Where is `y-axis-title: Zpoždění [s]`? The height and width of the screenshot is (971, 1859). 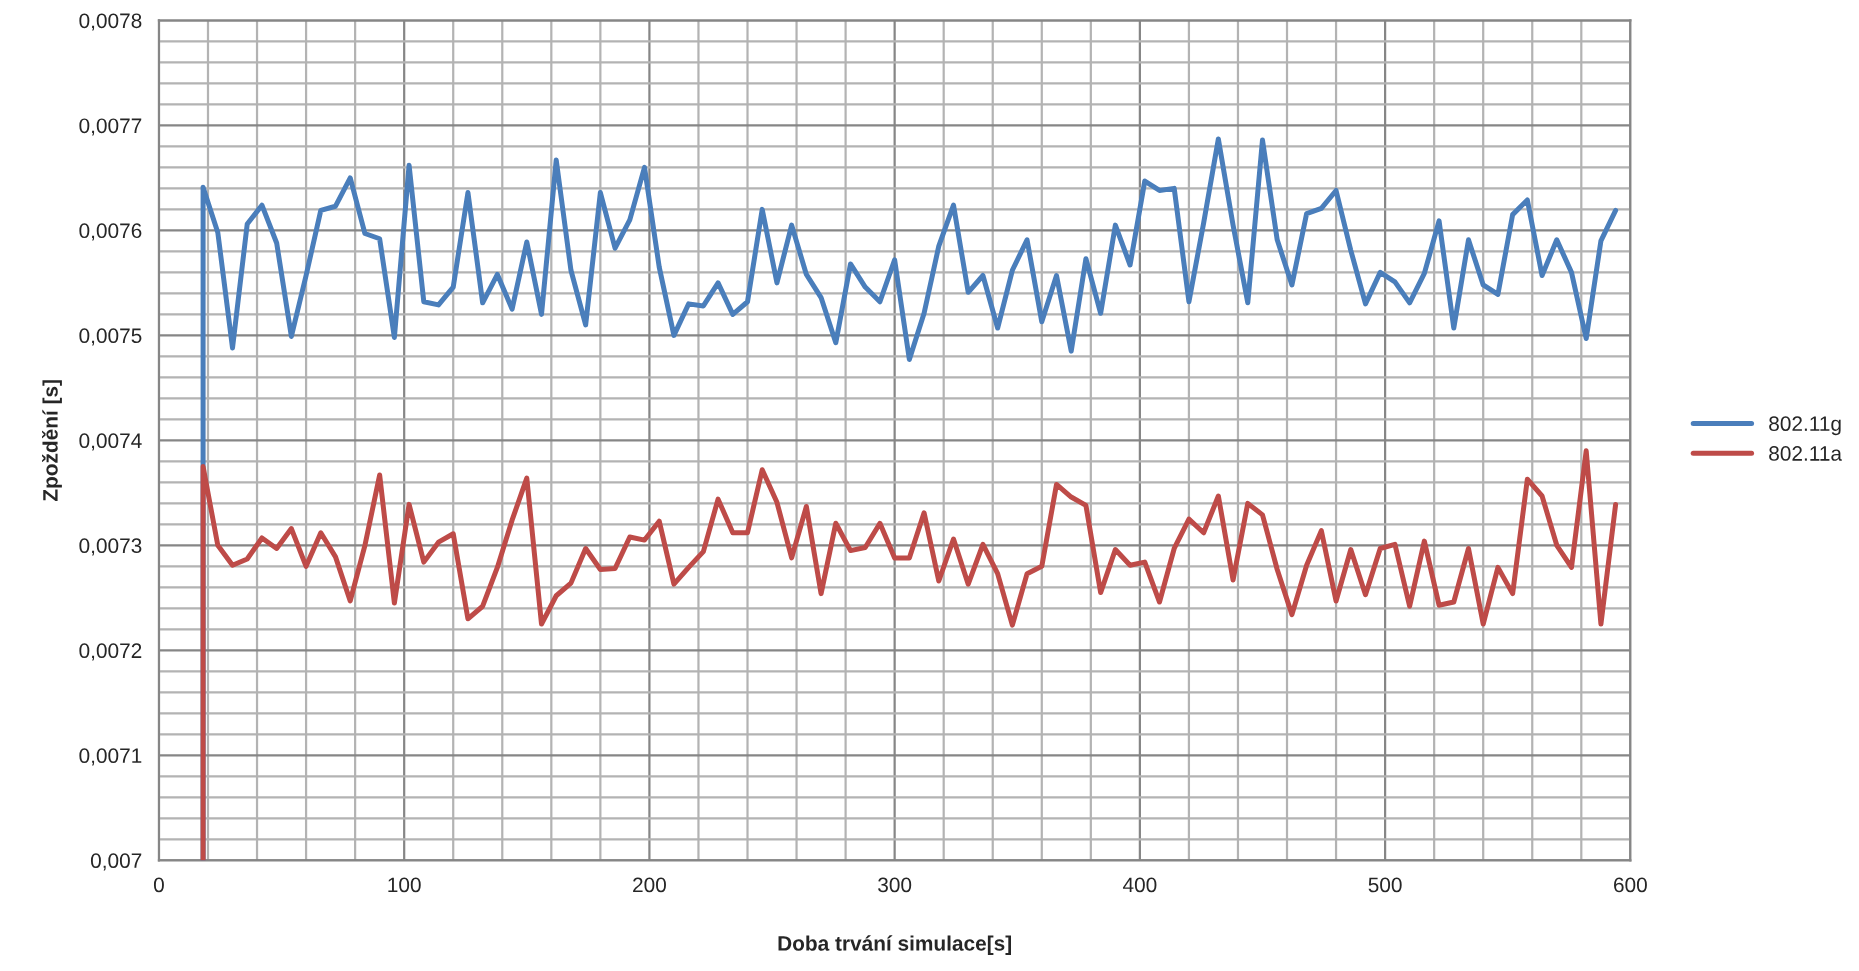
y-axis-title: Zpoždění [s] is located at coordinates (52, 441).